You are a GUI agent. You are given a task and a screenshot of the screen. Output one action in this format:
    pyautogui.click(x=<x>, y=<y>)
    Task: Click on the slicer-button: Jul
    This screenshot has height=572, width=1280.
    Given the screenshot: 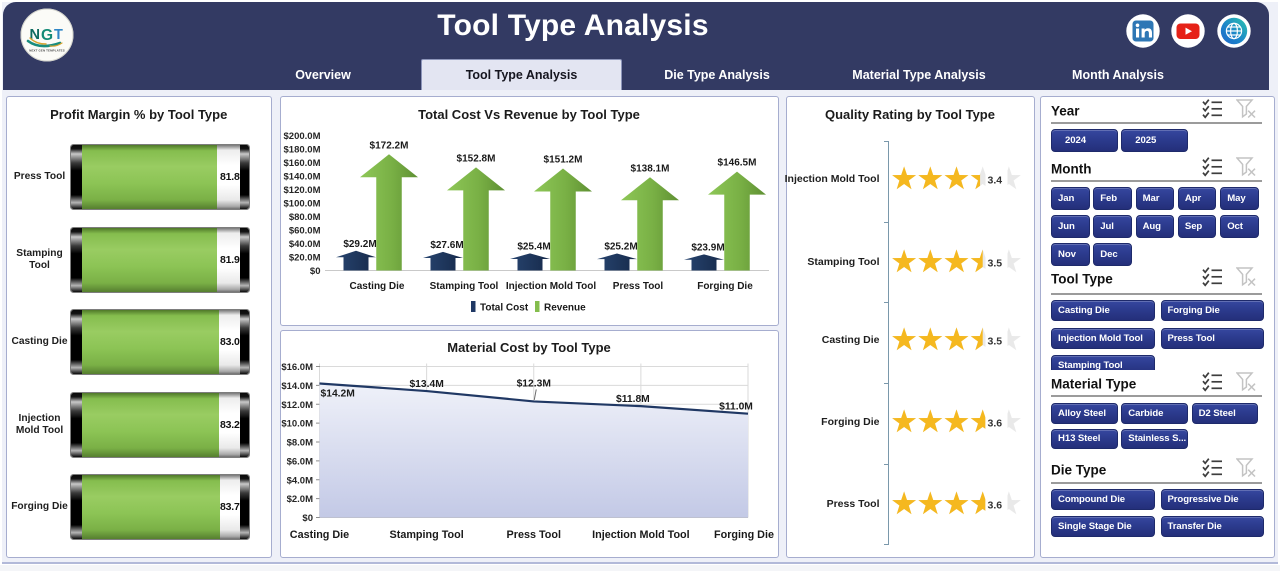 What is the action you would take?
    pyautogui.click(x=1112, y=226)
    